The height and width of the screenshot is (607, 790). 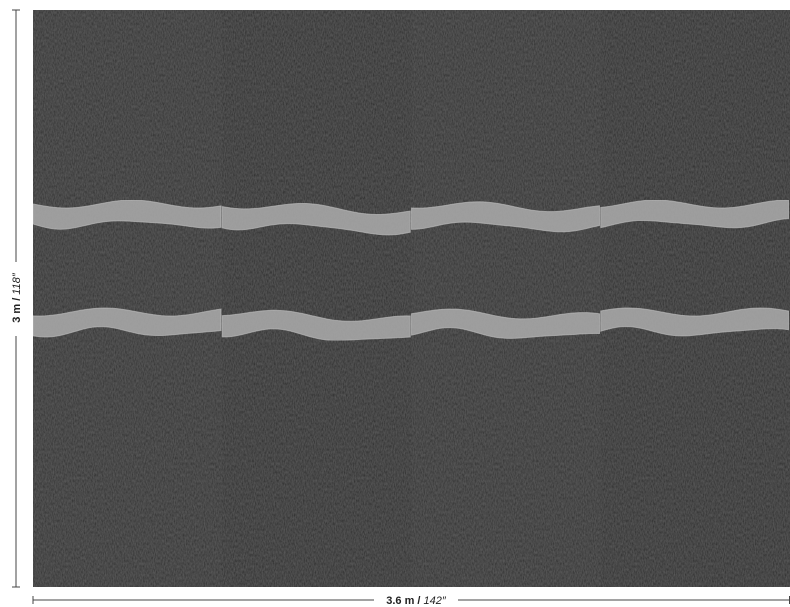 I want to click on height-imperial: 118″, so click(x=17, y=283).